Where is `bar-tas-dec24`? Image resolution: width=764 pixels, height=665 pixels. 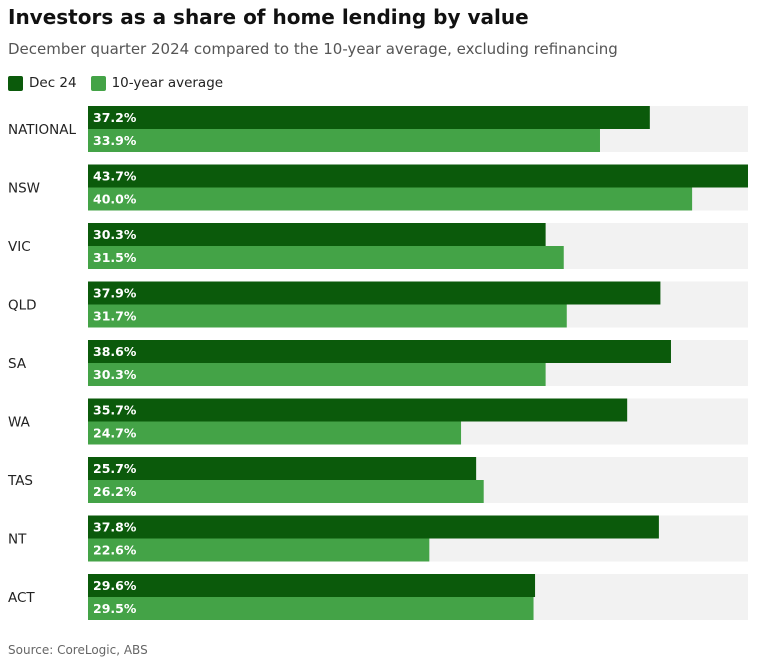
bar-tas-dec24 is located at coordinates (282, 468).